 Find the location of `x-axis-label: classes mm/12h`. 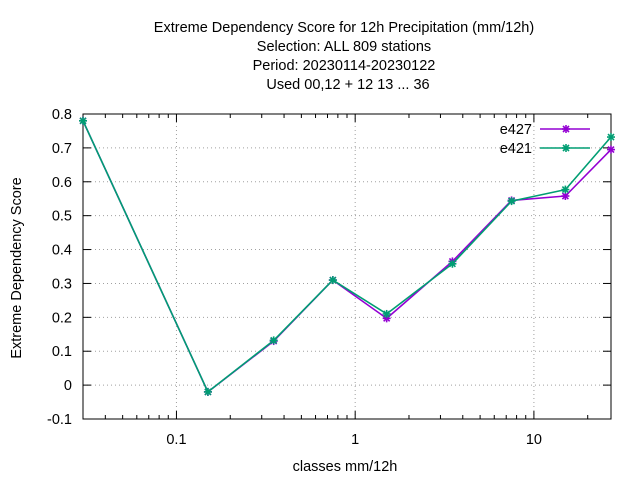

x-axis-label: classes mm/12h is located at coordinates (345, 467).